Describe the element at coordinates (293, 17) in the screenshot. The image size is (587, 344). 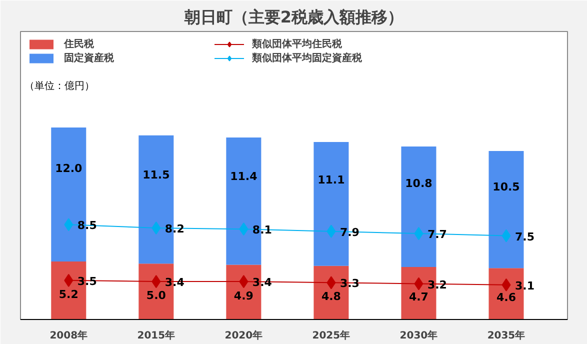
I see `text: 朝日町（主要2税歳入額推移）` at that location.